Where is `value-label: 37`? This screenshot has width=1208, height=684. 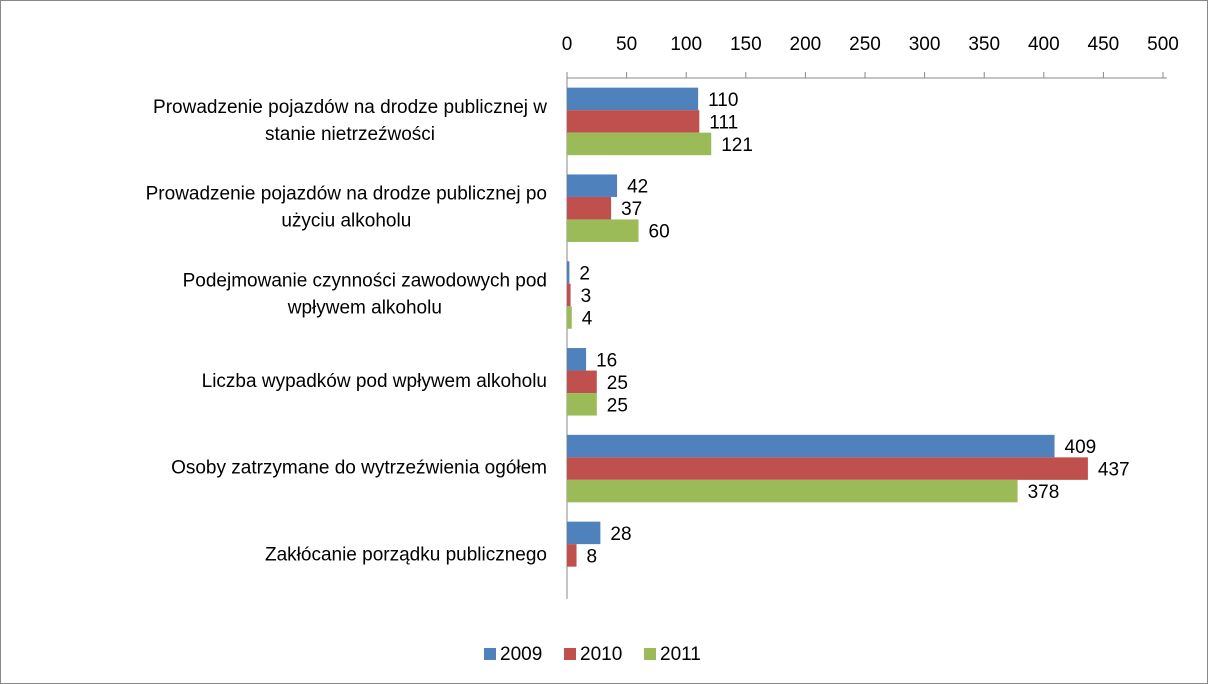 value-label: 37 is located at coordinates (631, 209).